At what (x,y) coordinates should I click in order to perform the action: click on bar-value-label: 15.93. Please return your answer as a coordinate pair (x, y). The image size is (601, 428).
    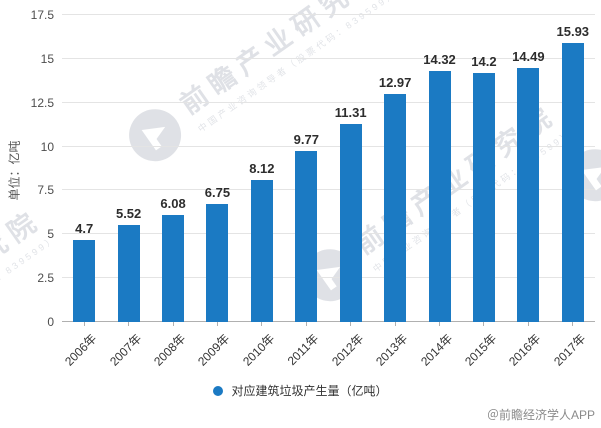
    Looking at the image, I should click on (573, 31).